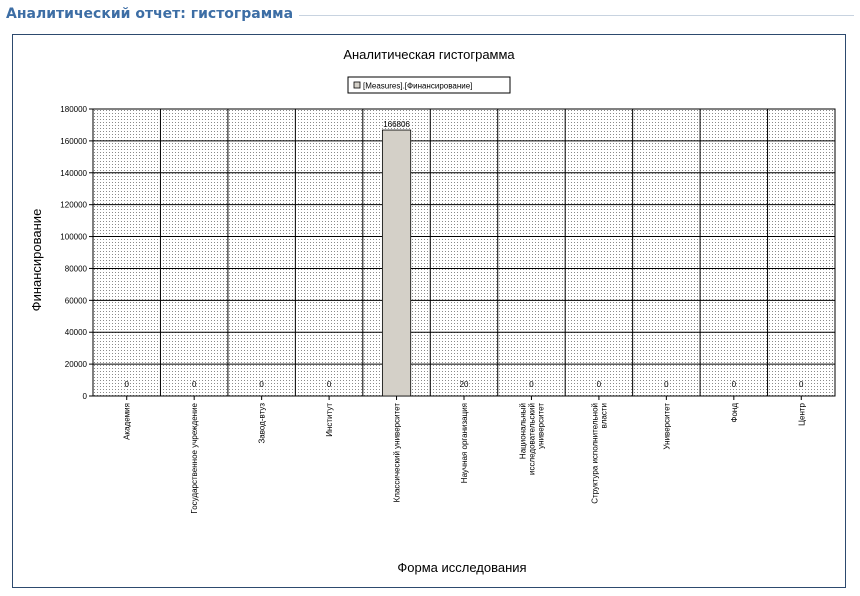 This screenshot has width=860, height=596. I want to click on bar-series, so click(396, 263).